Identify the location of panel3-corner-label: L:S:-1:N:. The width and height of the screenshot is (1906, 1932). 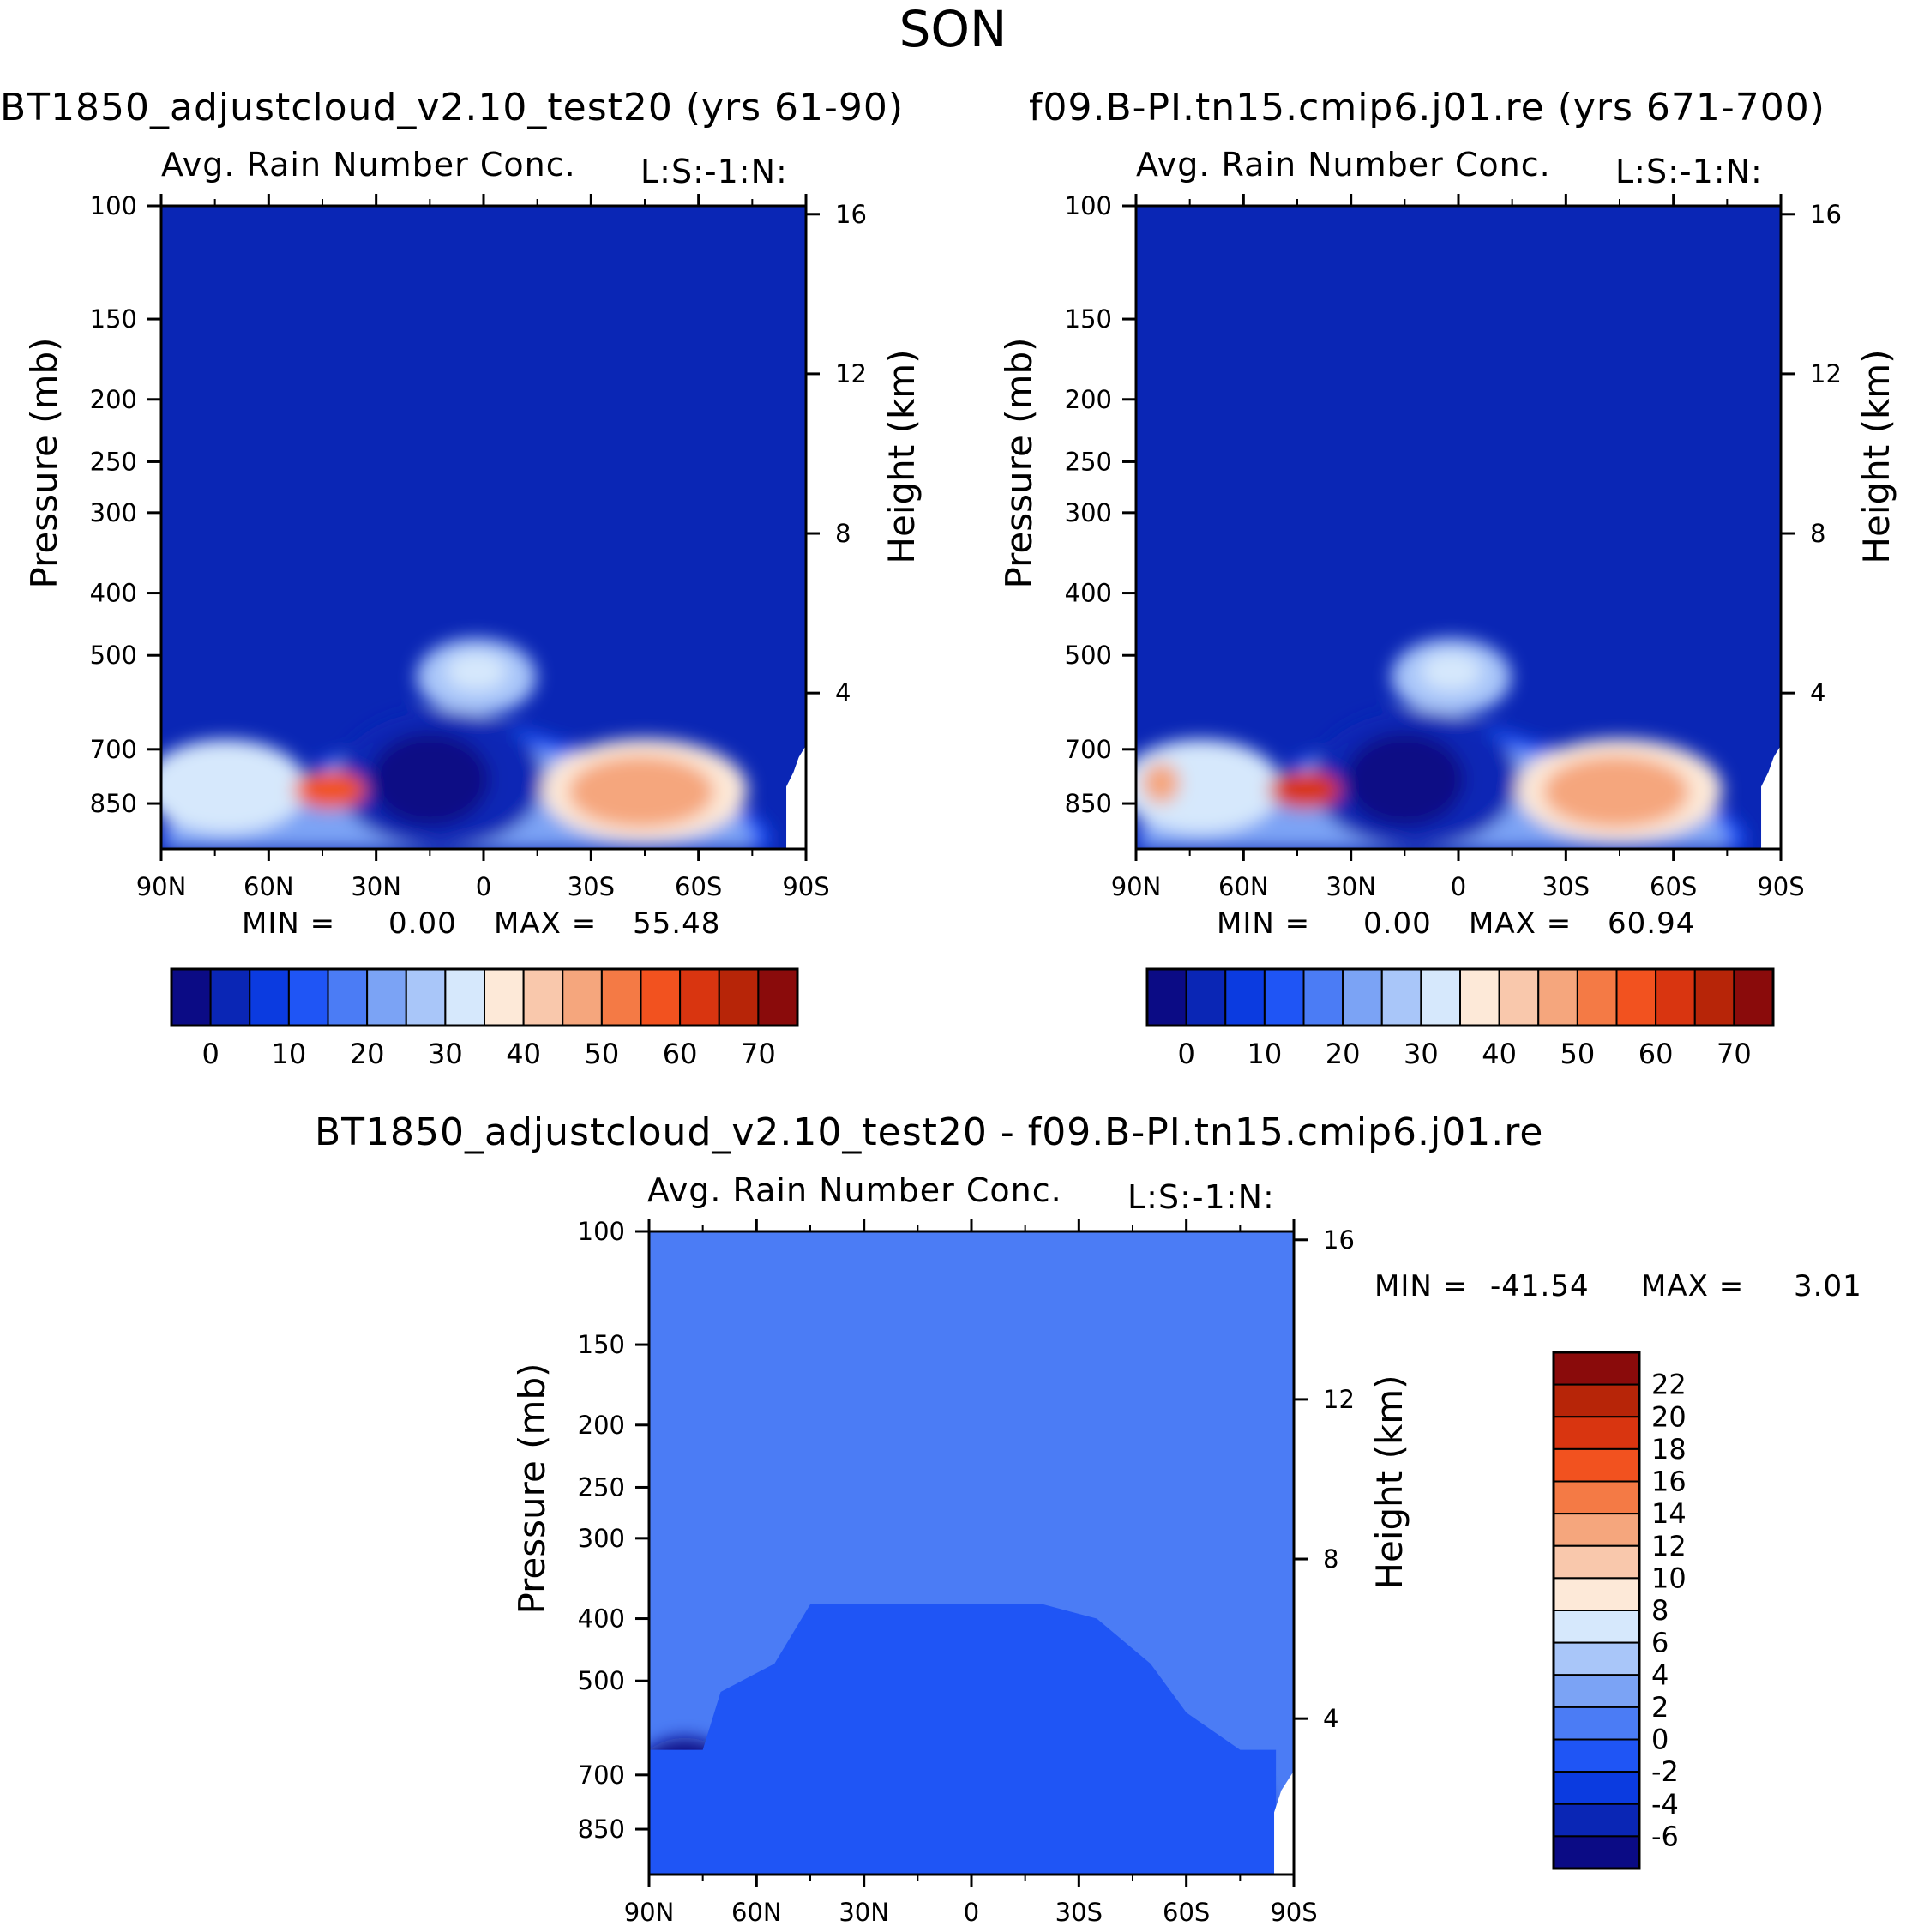
(1201, 1197).